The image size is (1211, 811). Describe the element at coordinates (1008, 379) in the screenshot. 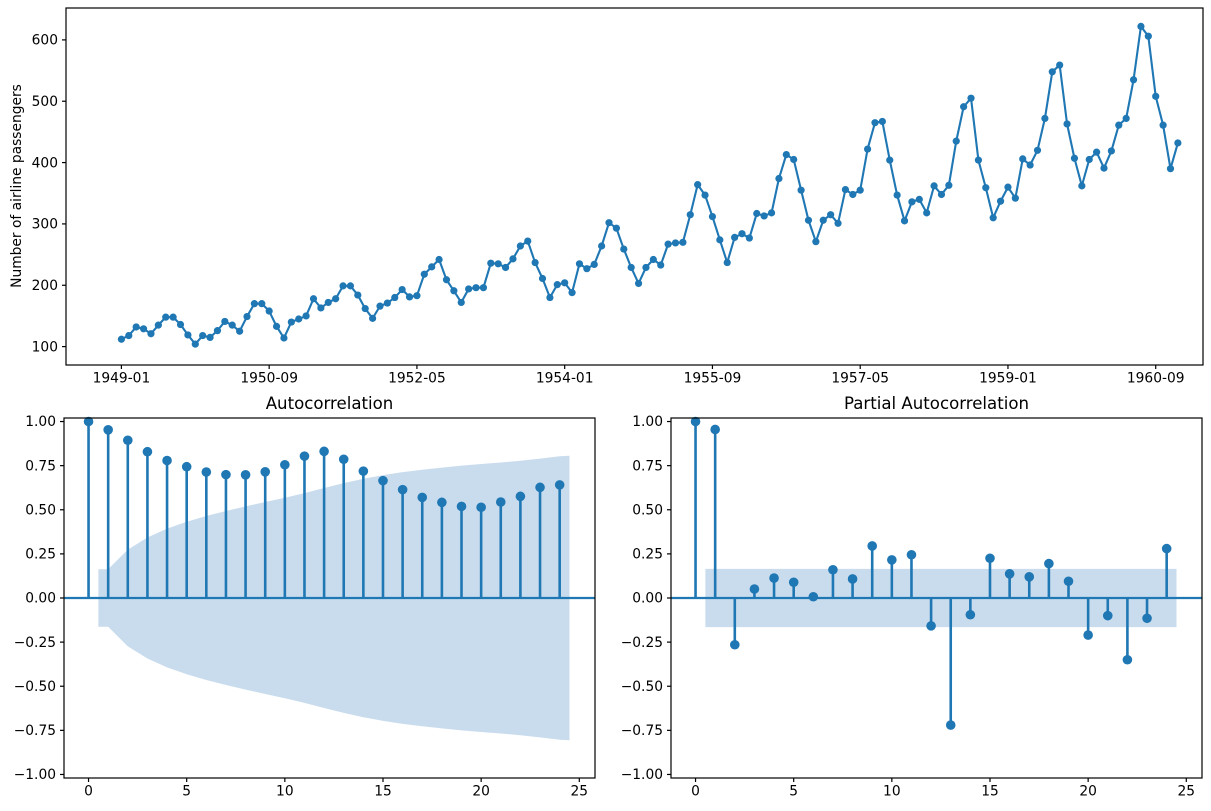

I see `x-tick-label: 1959-01` at that location.